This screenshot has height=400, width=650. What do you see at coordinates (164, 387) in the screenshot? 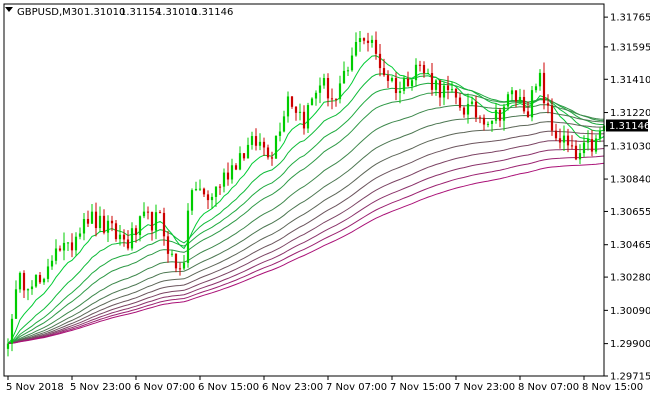
I see `x-tick-label: 6 Nov 07:00` at bounding box center [164, 387].